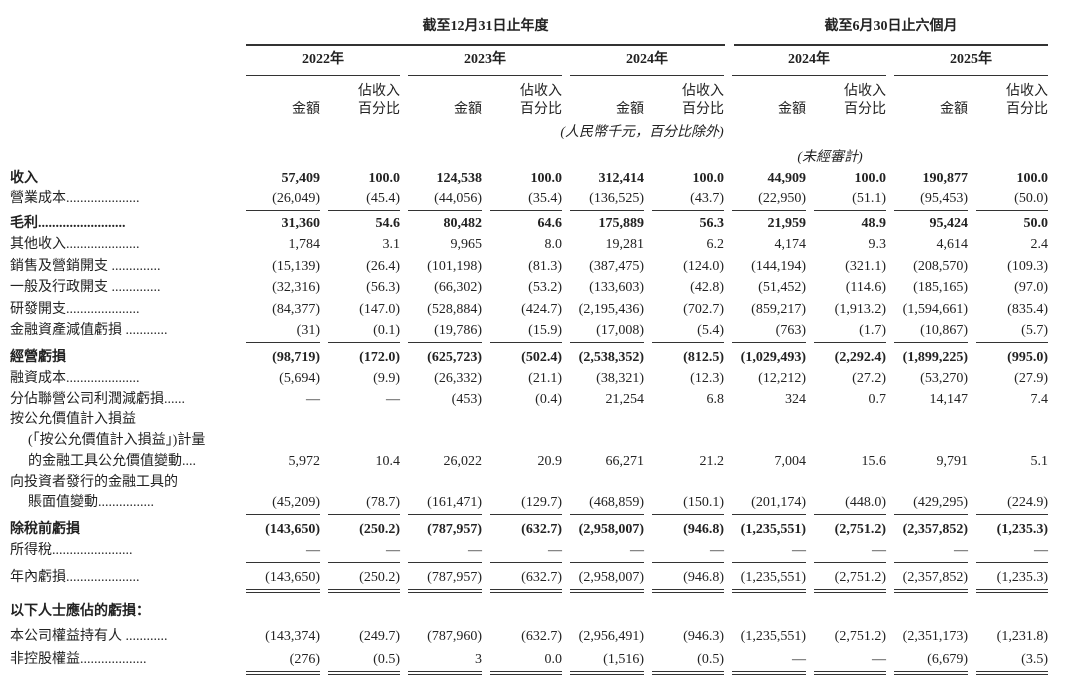 The height and width of the screenshot is (687, 1080). I want to click on cell-value: (835.4), so click(1027, 309).